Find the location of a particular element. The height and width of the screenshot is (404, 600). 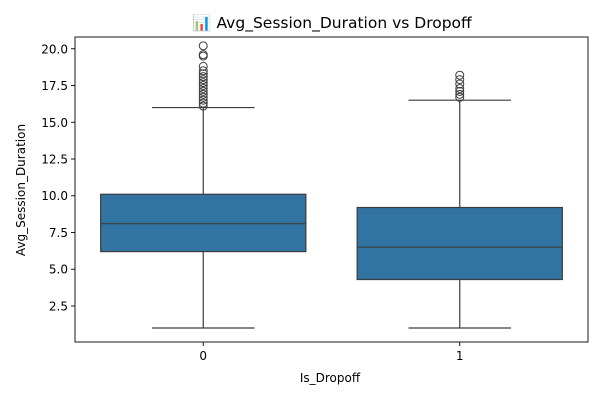

x-axis-label: Is_Dropoff is located at coordinates (330, 378).